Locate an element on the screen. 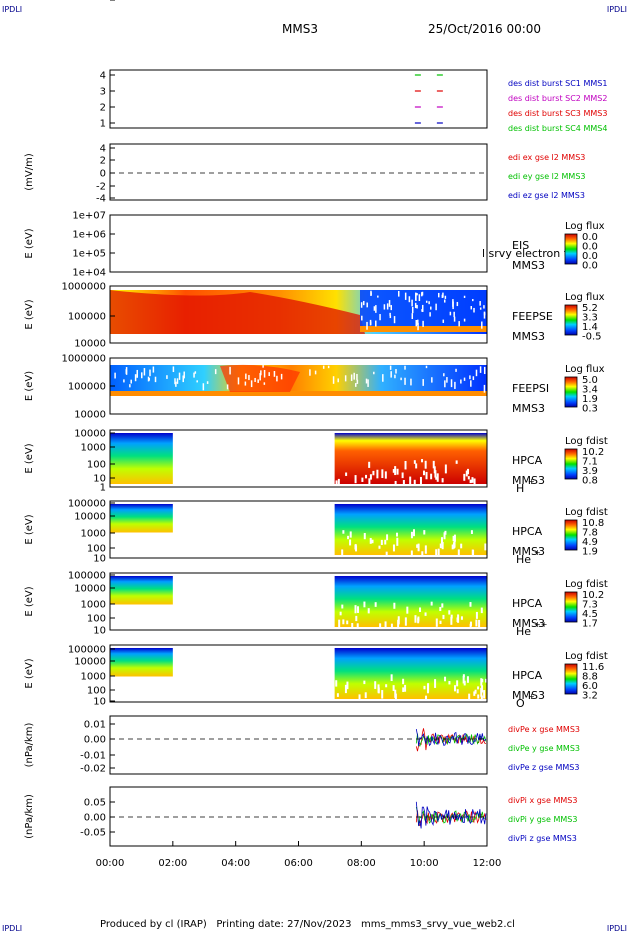  legend-entry: divPe y gse MMS3 is located at coordinates (544, 748).